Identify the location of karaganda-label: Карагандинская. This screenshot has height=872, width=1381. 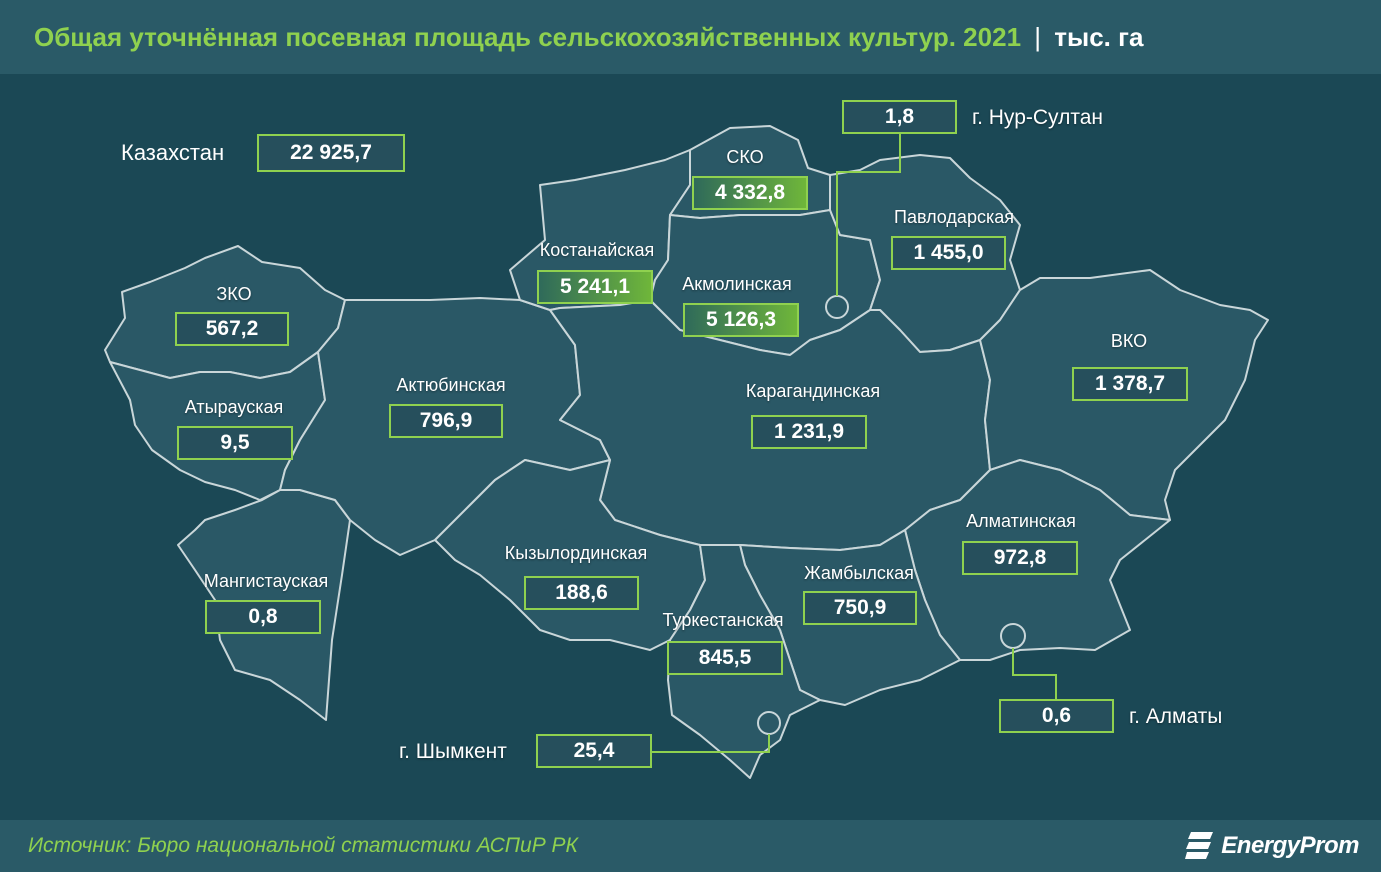
(813, 391).